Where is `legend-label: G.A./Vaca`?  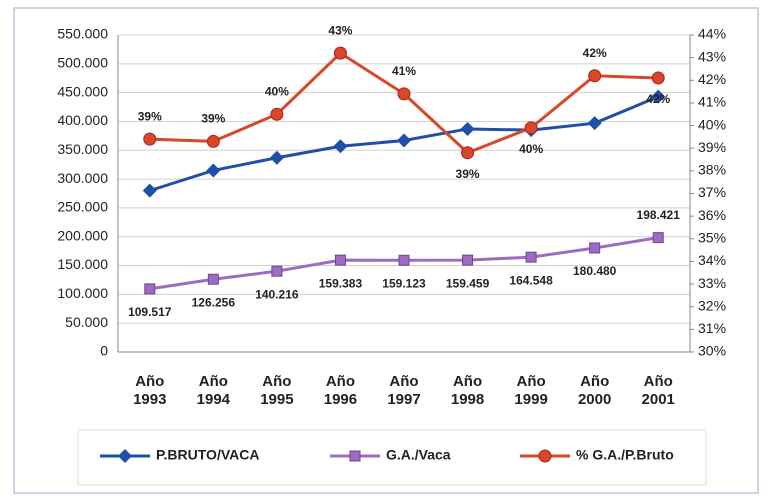
legend-label: G.A./Vaca is located at coordinates (418, 455).